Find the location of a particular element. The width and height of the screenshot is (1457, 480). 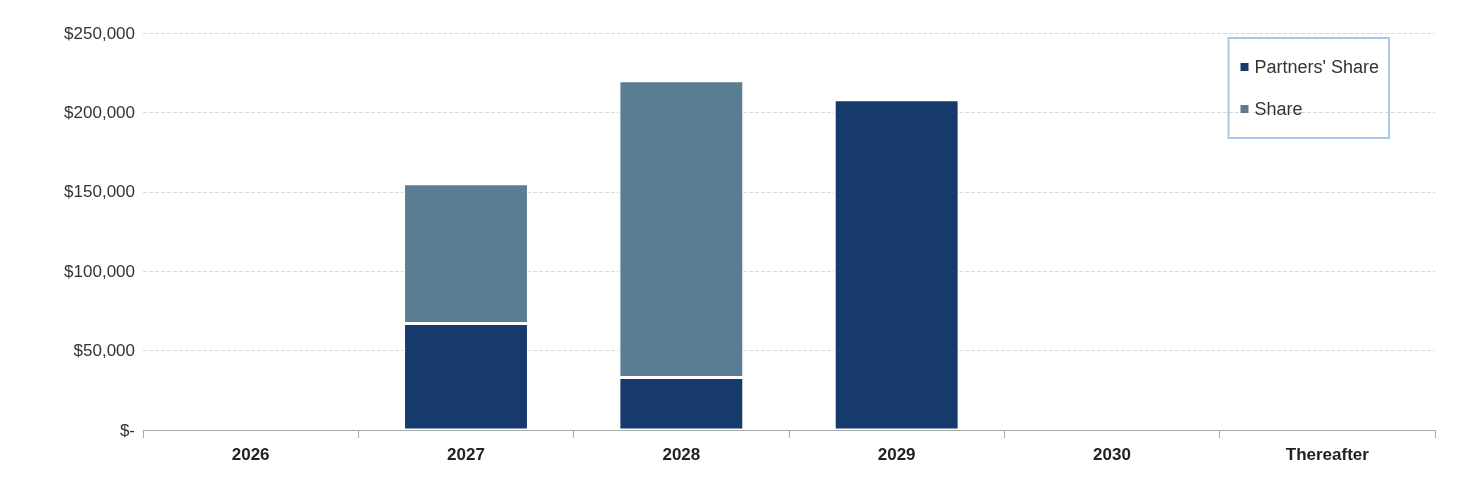

y-tick-label: $150,000 is located at coordinates (99, 192).